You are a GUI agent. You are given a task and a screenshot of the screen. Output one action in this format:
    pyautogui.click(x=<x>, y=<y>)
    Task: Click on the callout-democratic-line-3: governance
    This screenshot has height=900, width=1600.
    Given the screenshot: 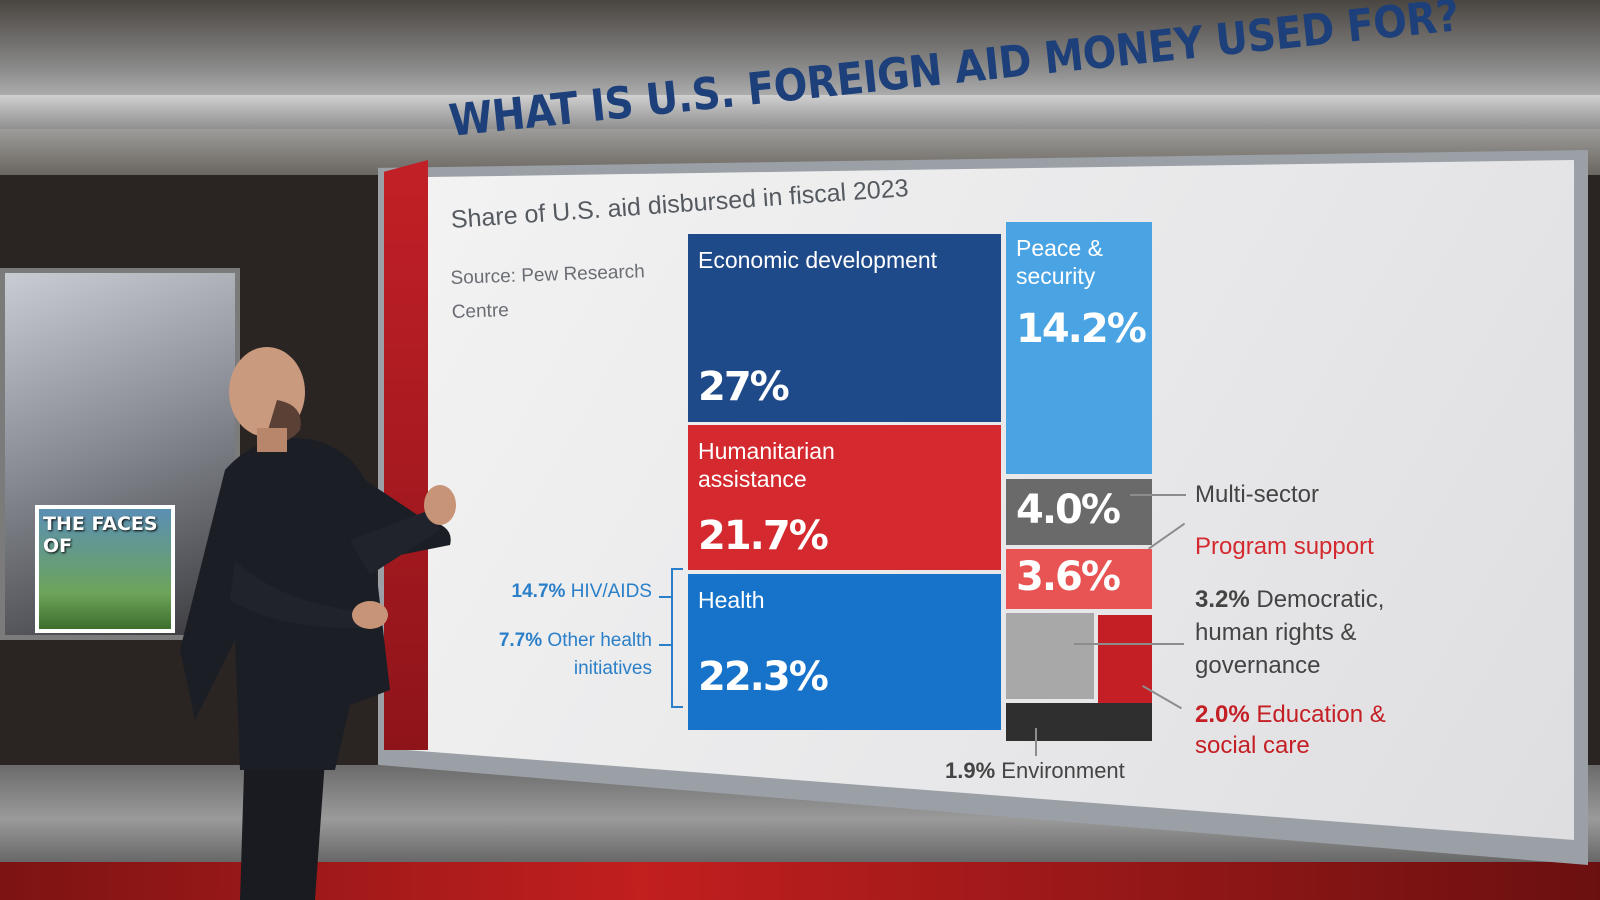 What is the action you would take?
    pyautogui.click(x=1258, y=665)
    